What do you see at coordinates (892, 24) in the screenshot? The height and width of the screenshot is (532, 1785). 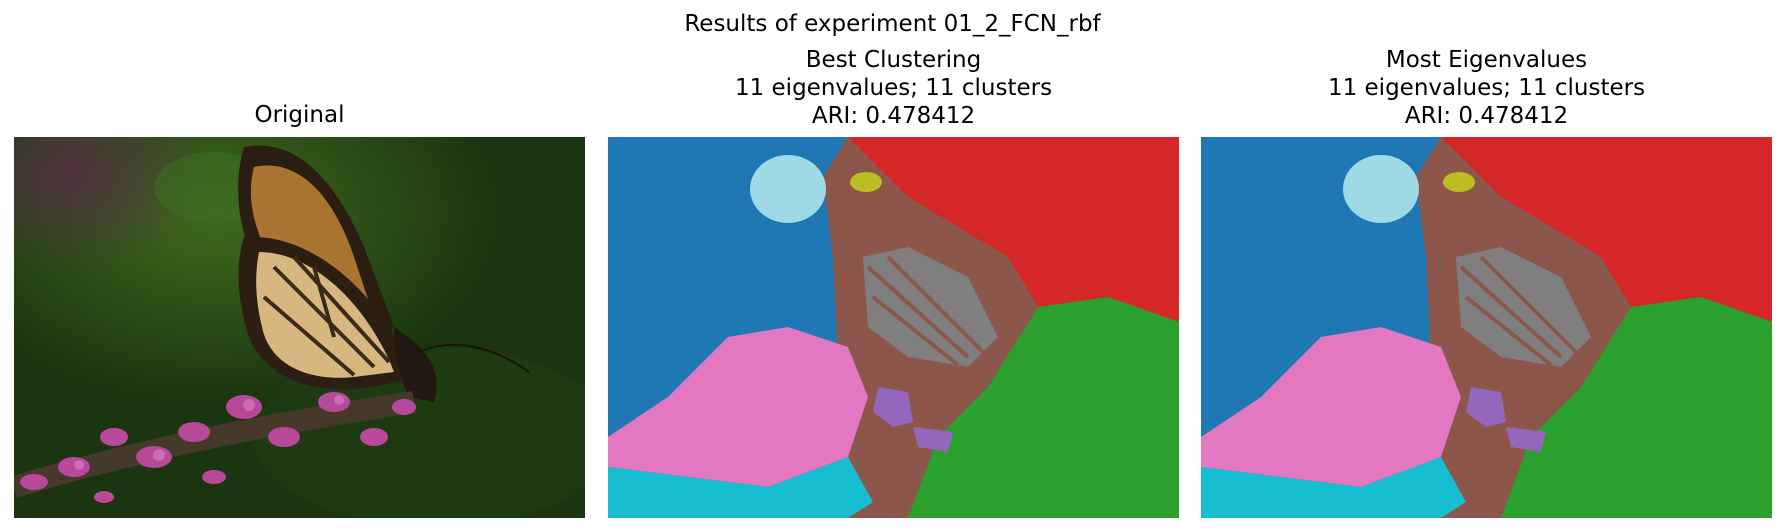 I see `figure-suptitle: Results of experiment 01_2_FCN_rbf` at bounding box center [892, 24].